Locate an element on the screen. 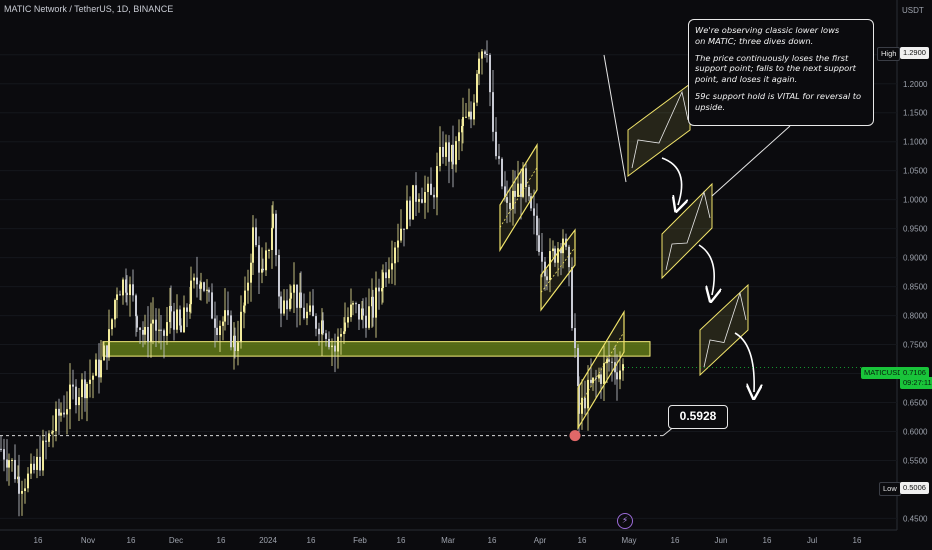 The image size is (932, 550). currency-label: USDT is located at coordinates (913, 10).